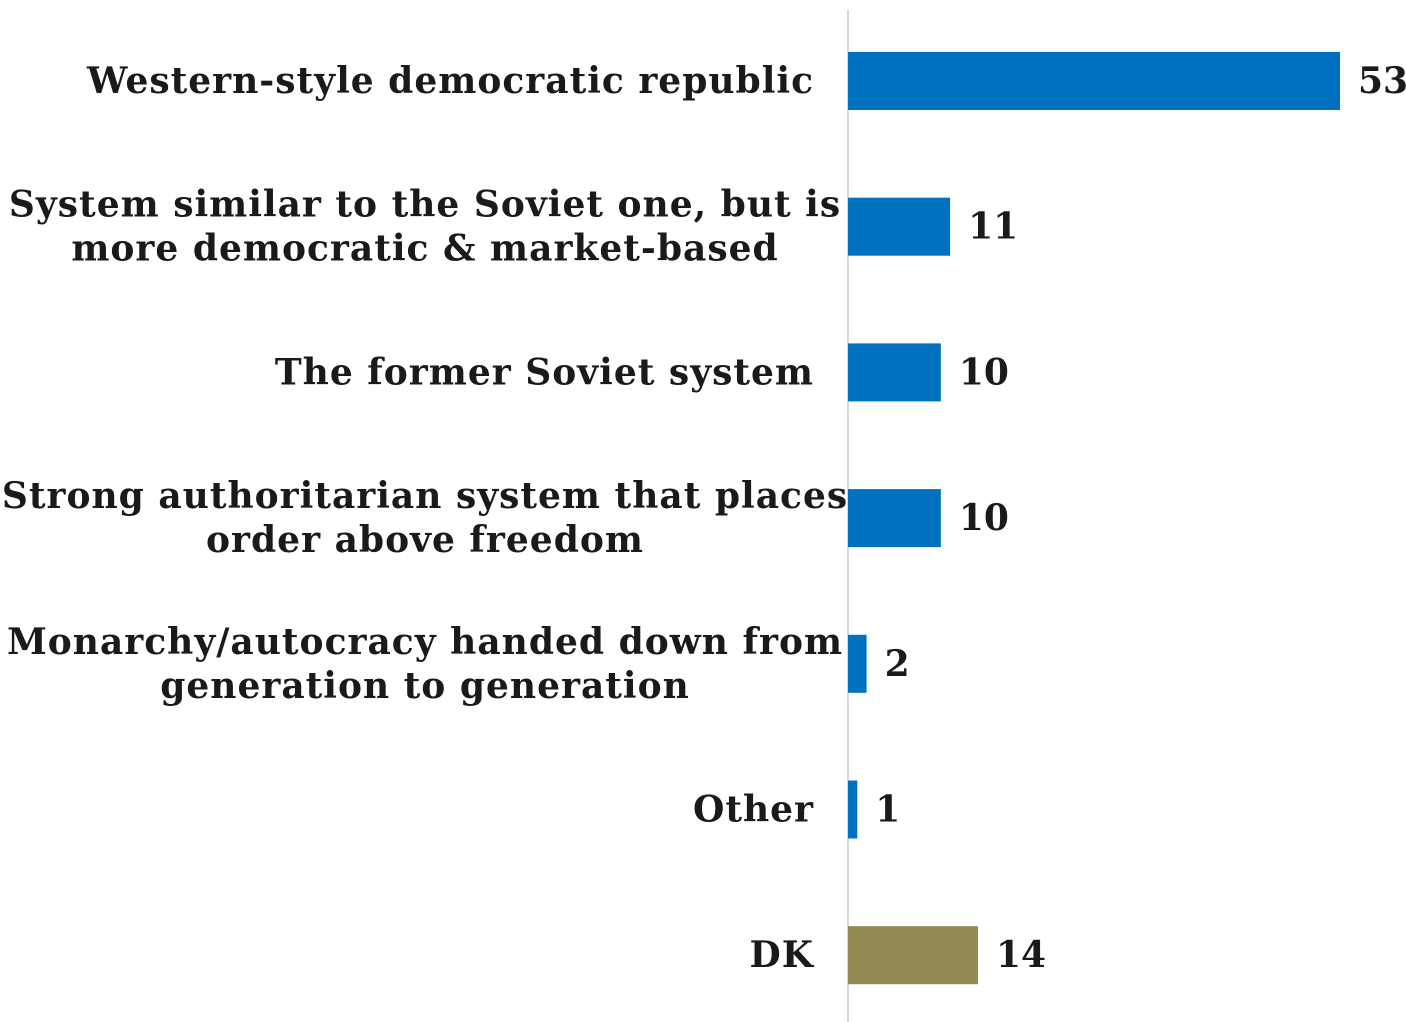  I want to click on category-label: The former Soviet system, so click(544, 372).